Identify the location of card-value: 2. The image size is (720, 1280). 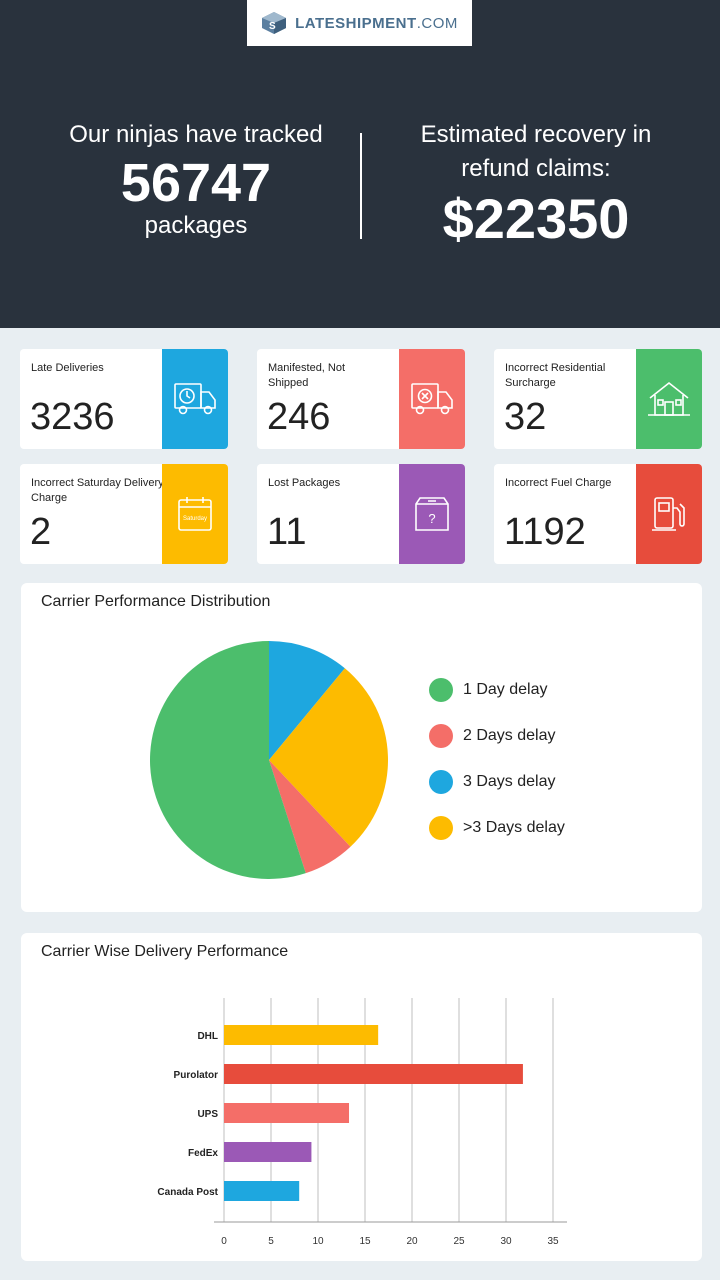
(41, 532).